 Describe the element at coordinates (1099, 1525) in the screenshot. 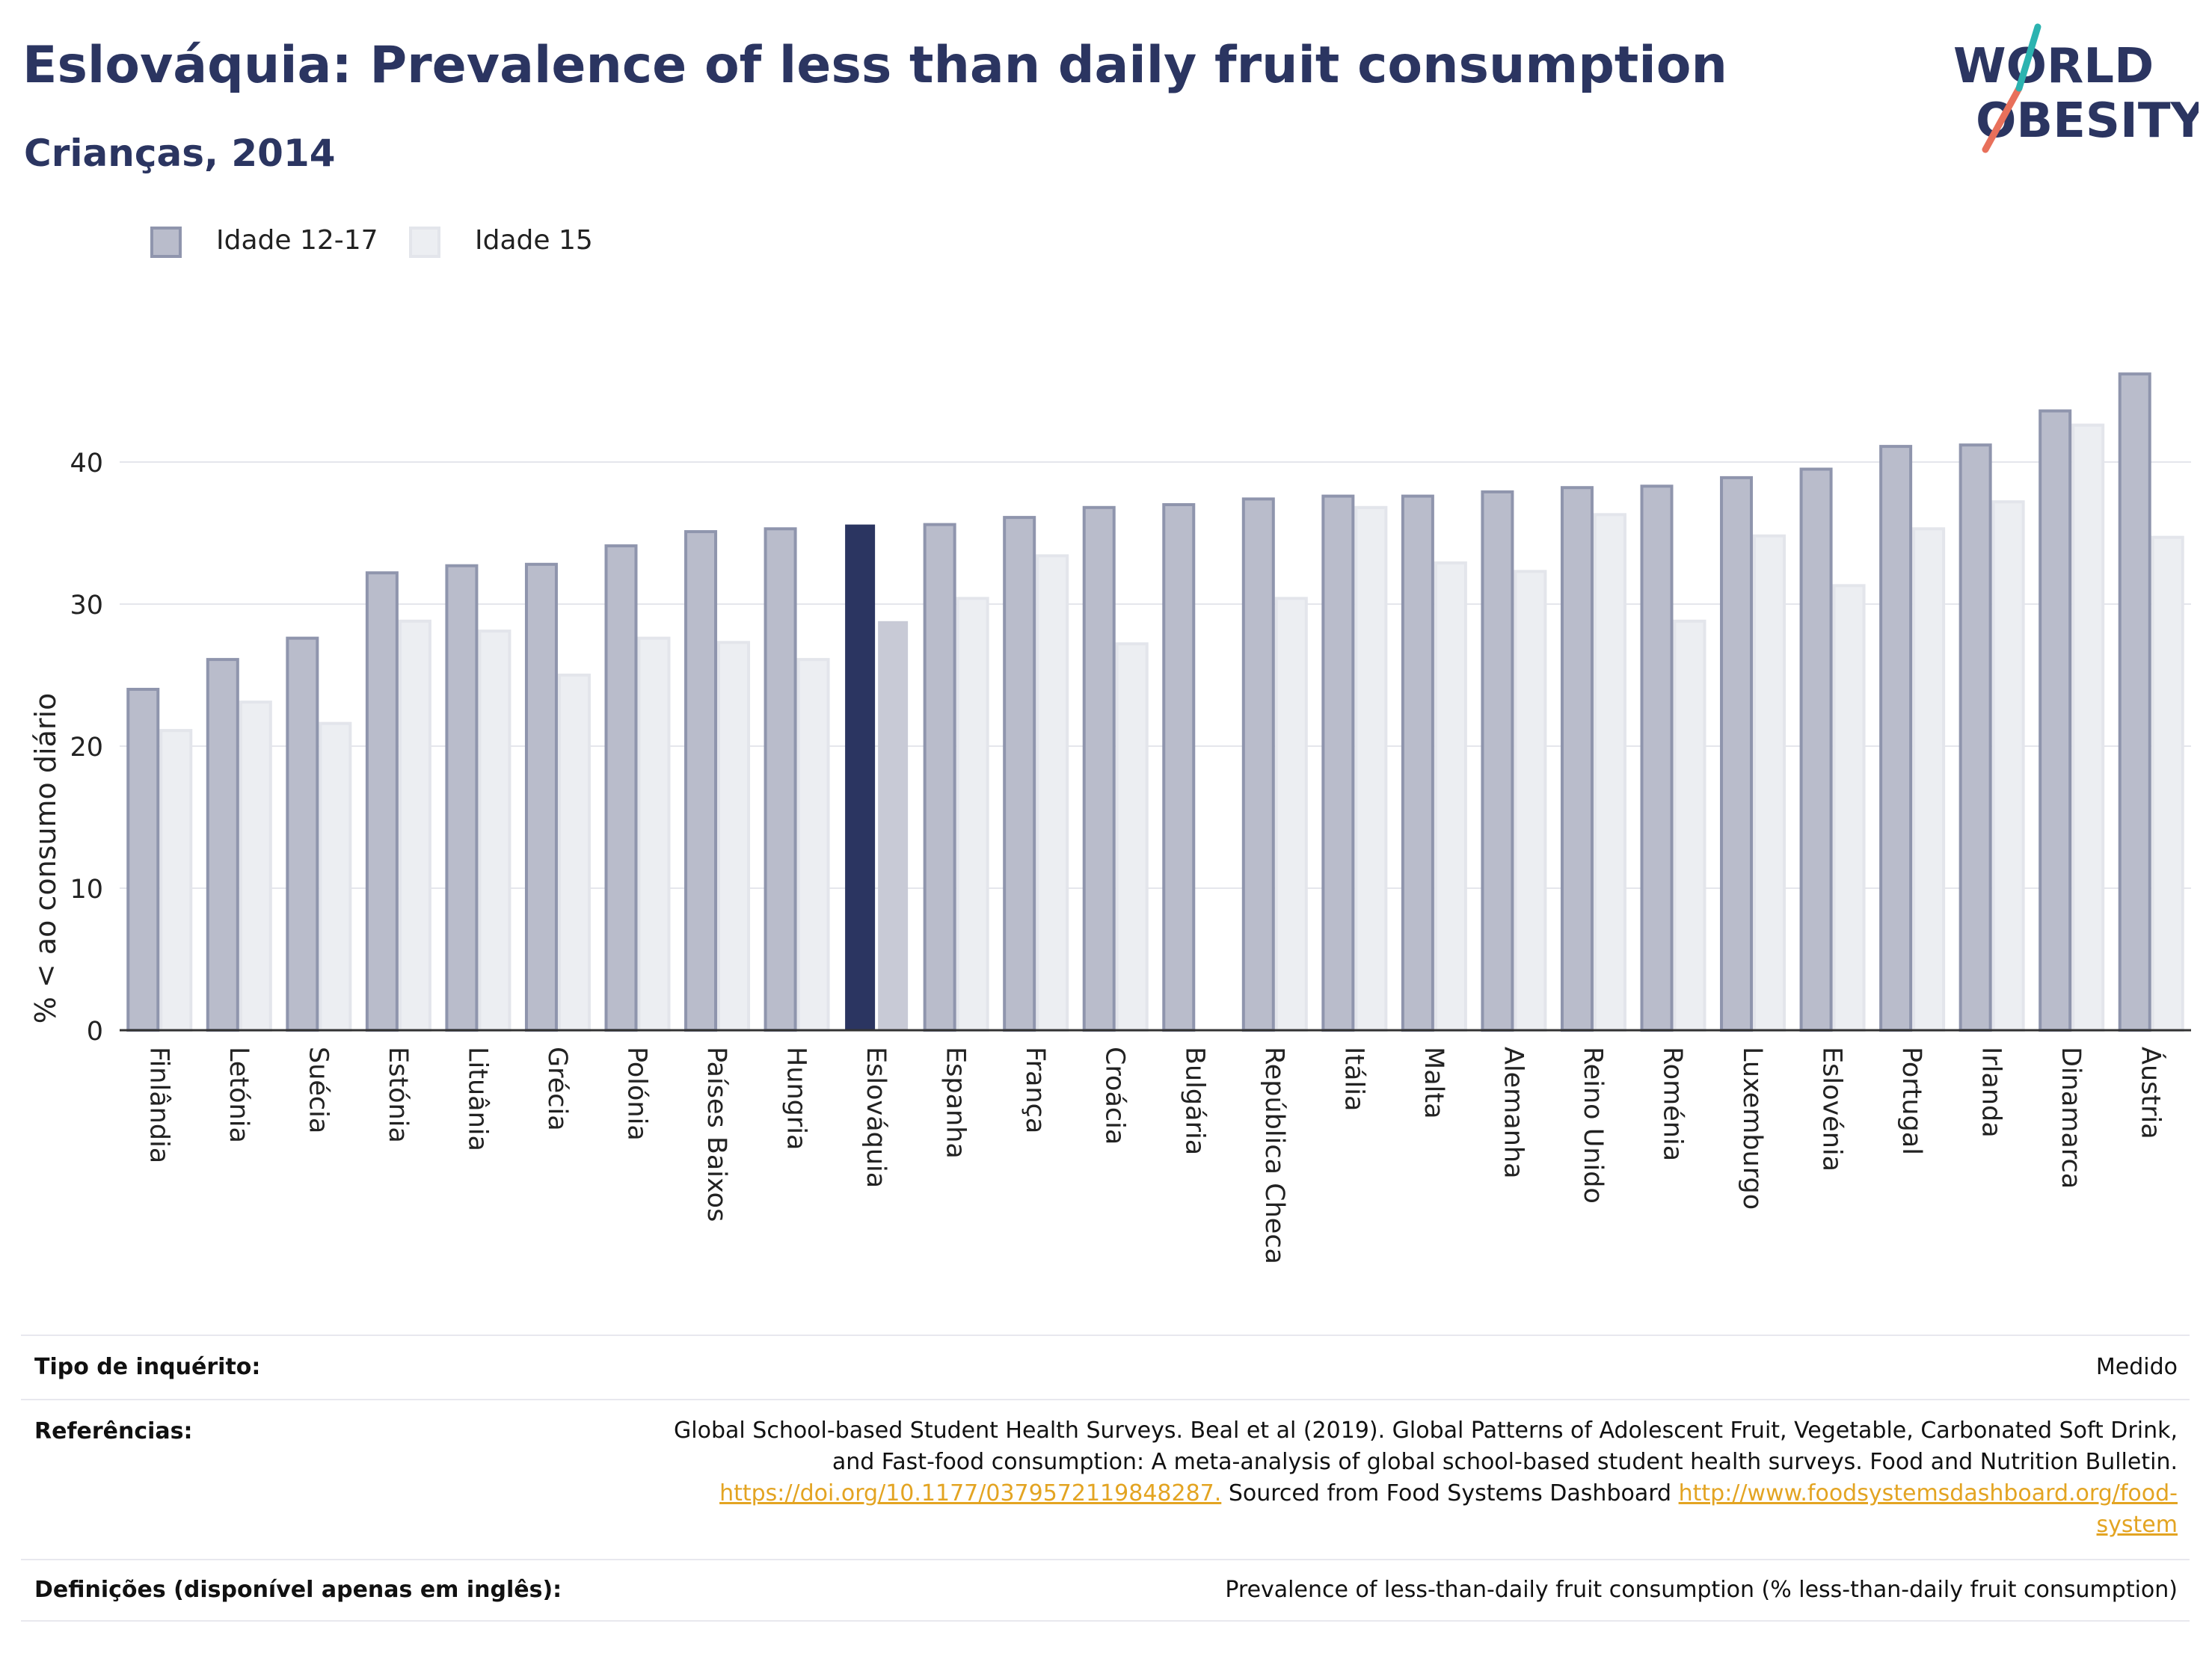

I see `footer-refs-line-4: system` at that location.